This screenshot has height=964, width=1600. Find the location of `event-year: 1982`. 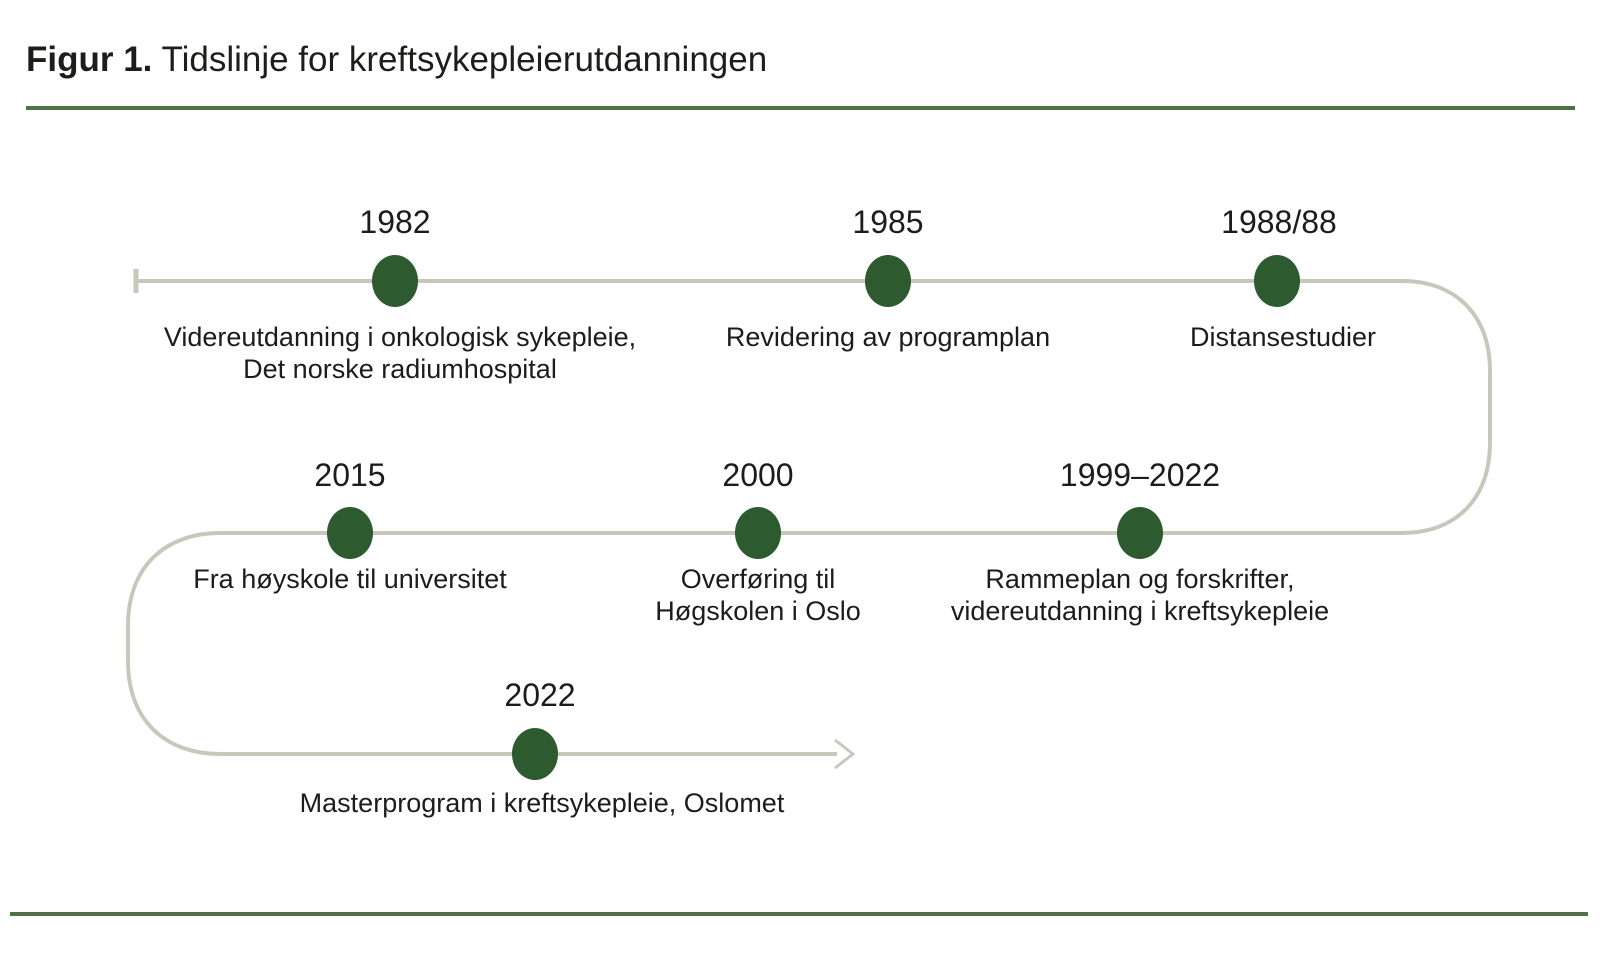

event-year: 1982 is located at coordinates (395, 222).